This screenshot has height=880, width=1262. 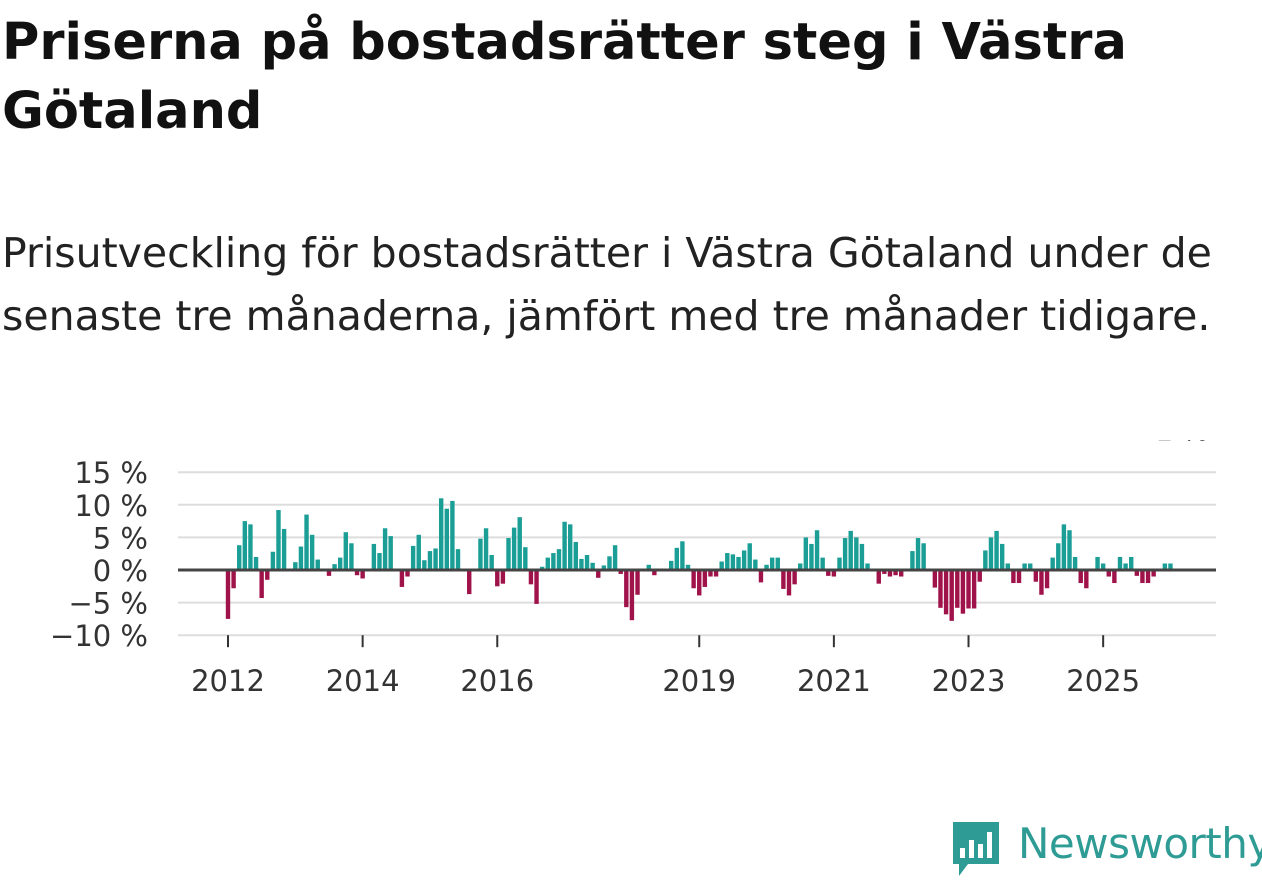 I want to click on y-tick-label: 0 %, so click(x=120, y=571).